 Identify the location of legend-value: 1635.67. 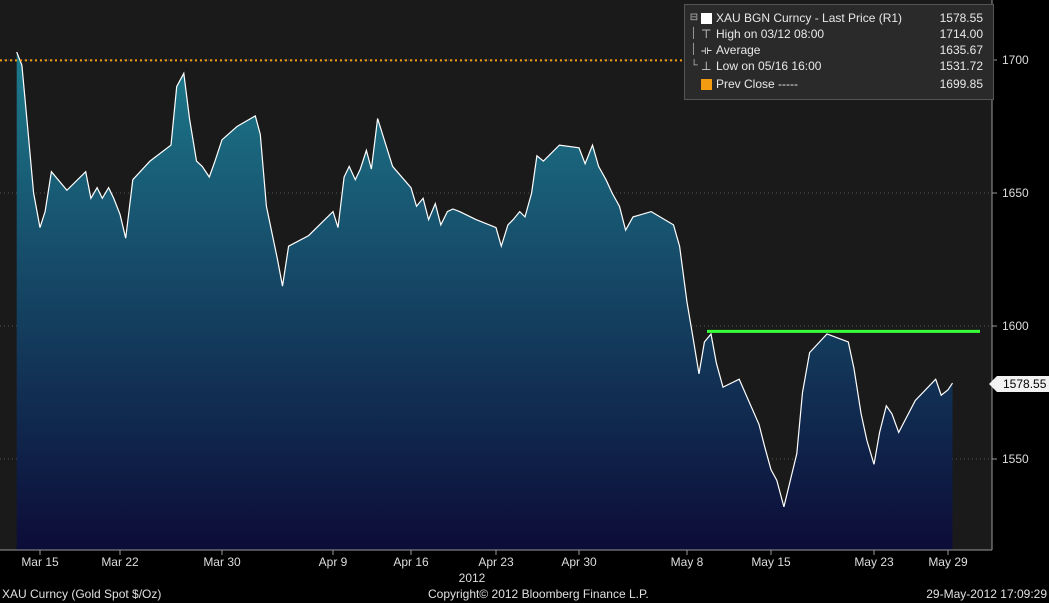
(961, 50).